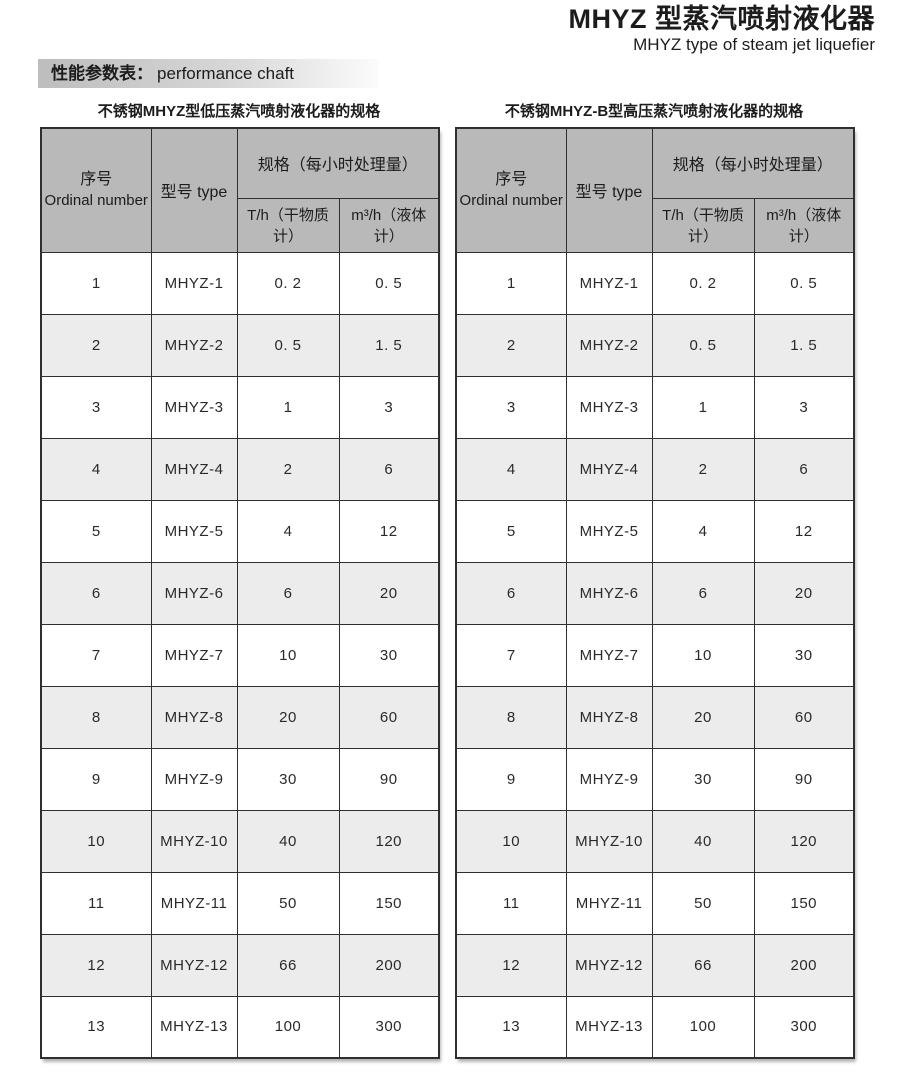 Image resolution: width=900 pixels, height=1090 pixels. Describe the element at coordinates (194, 841) in the screenshot. I see `table-cell: MHYZ-10` at that location.